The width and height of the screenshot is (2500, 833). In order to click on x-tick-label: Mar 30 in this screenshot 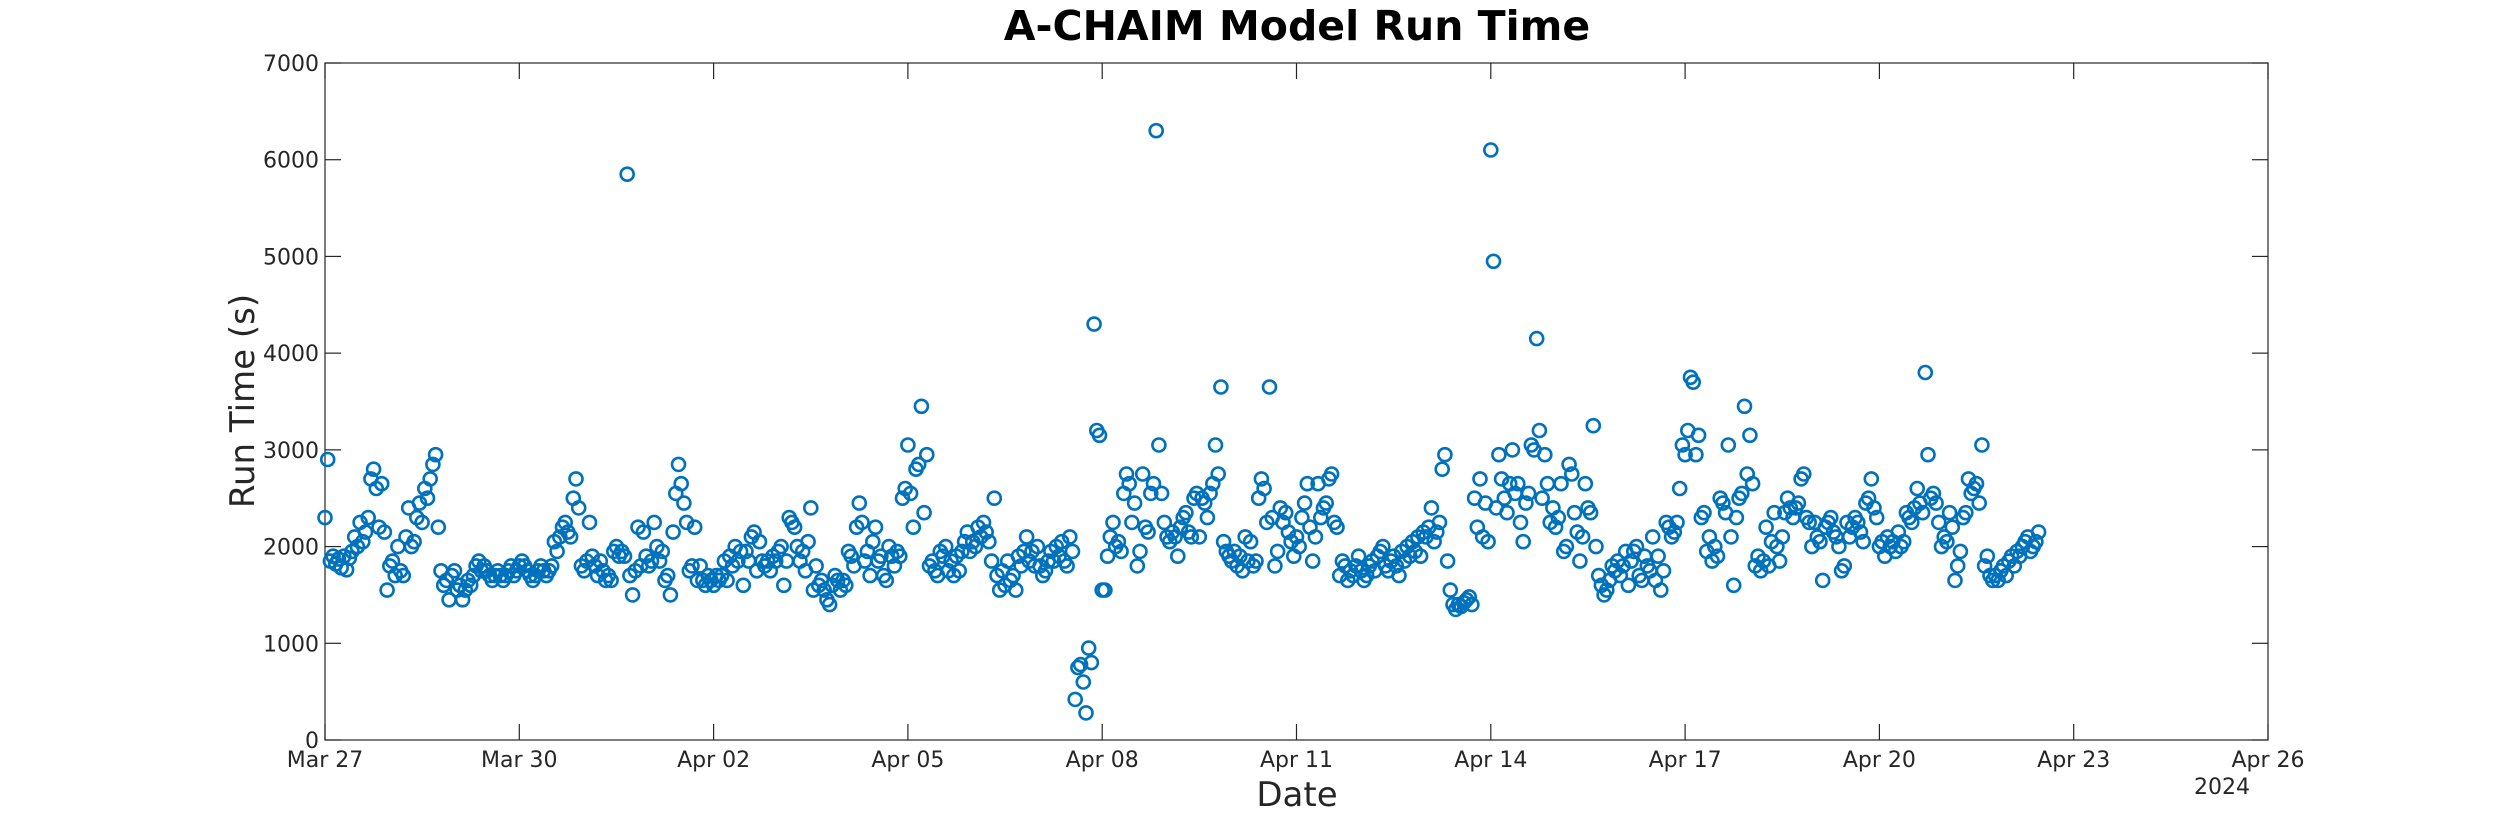, I will do `click(519, 760)`.